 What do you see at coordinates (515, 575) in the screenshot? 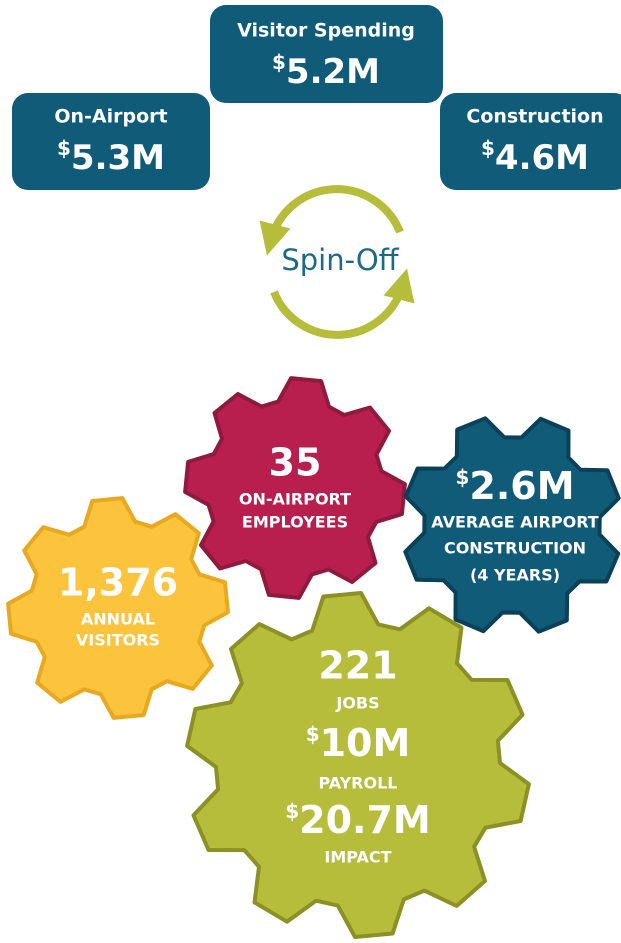
I see `gear-label: (4 YEARS)` at bounding box center [515, 575].